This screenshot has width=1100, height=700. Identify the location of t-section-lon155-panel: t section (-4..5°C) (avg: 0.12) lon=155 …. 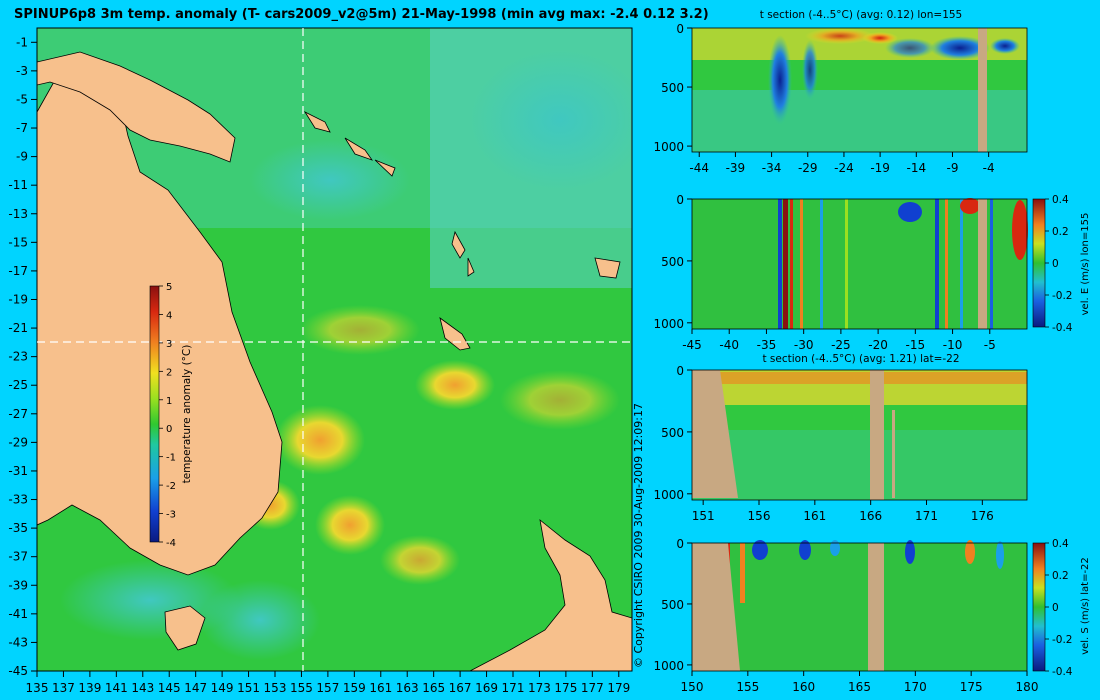
(840, 92).